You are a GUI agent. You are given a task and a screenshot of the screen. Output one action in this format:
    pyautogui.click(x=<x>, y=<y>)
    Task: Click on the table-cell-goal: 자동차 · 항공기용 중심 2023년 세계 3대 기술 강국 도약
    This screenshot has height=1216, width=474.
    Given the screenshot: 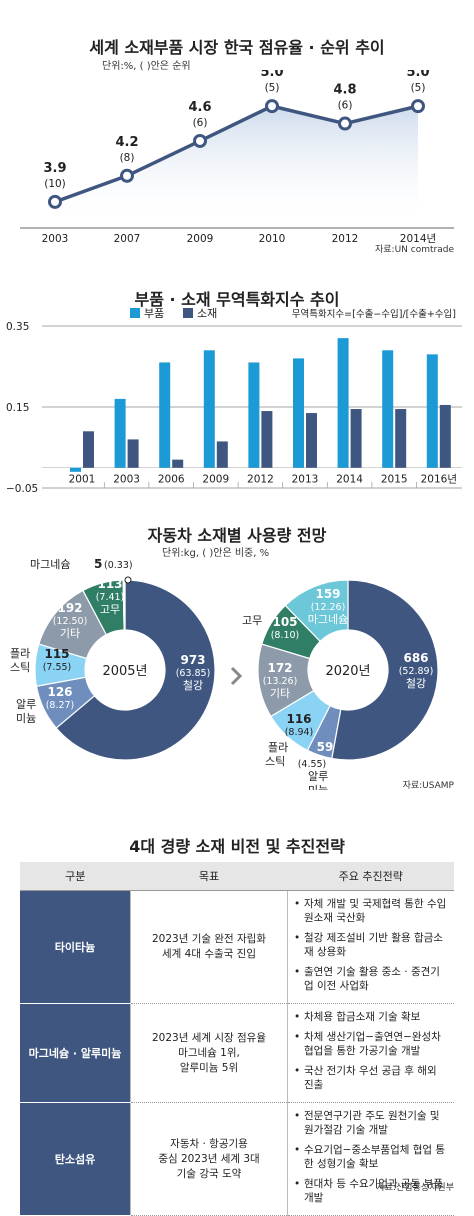 What is the action you would take?
    pyautogui.click(x=209, y=1159)
    